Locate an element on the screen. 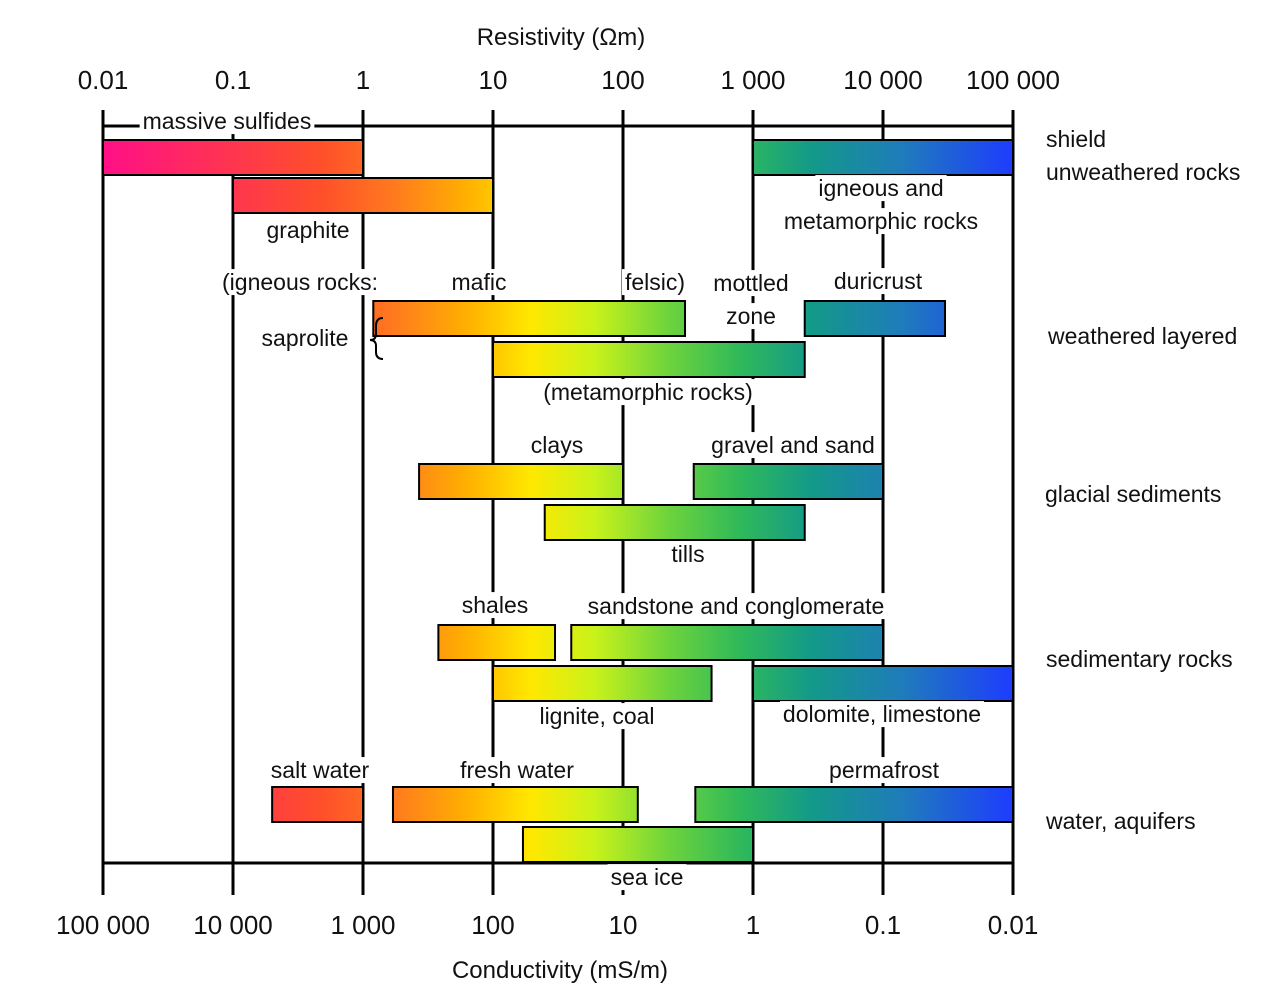 The height and width of the screenshot is (1006, 1282). category-glacial: glacial sediments is located at coordinates (1133, 494).